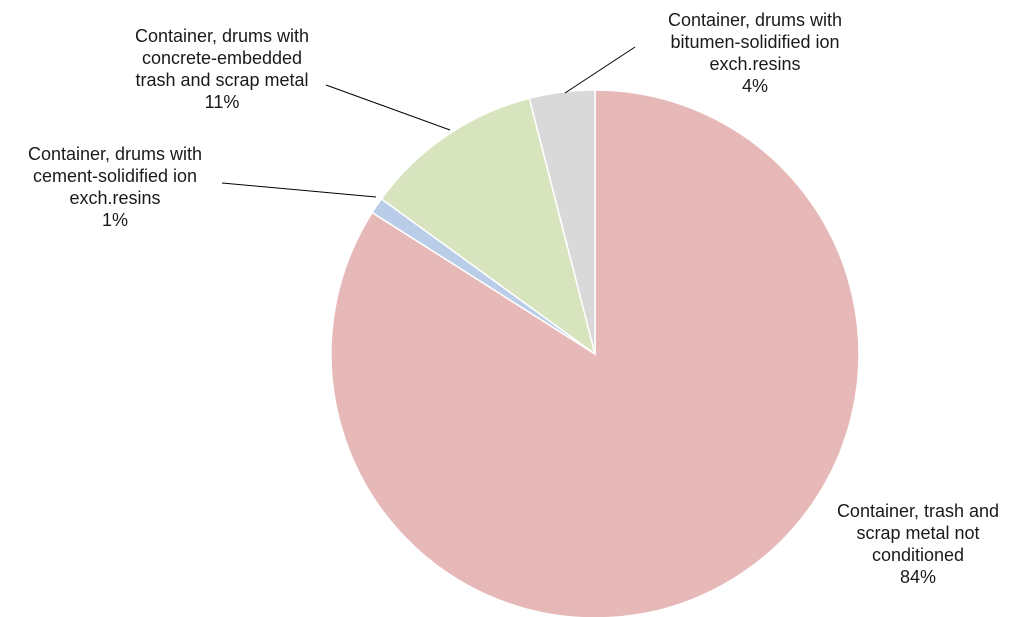  Describe the element at coordinates (917, 533) in the screenshot. I see `slice-label-line: scrap metal not` at that location.